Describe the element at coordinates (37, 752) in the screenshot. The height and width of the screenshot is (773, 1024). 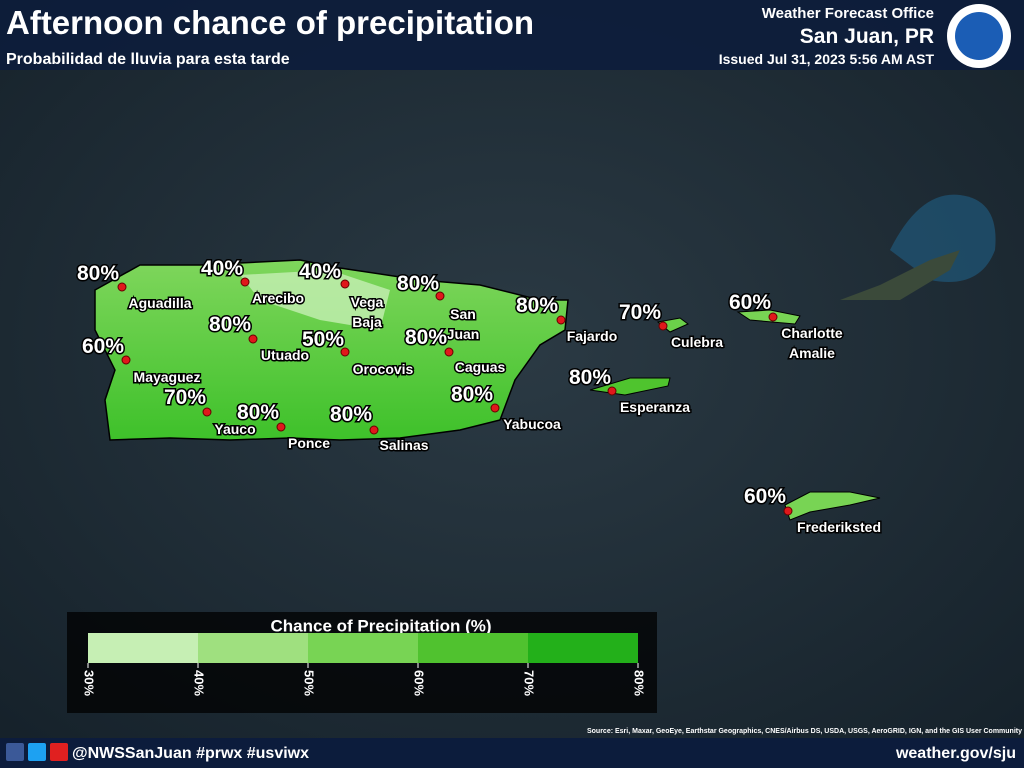
I see `twitter-icon` at that location.